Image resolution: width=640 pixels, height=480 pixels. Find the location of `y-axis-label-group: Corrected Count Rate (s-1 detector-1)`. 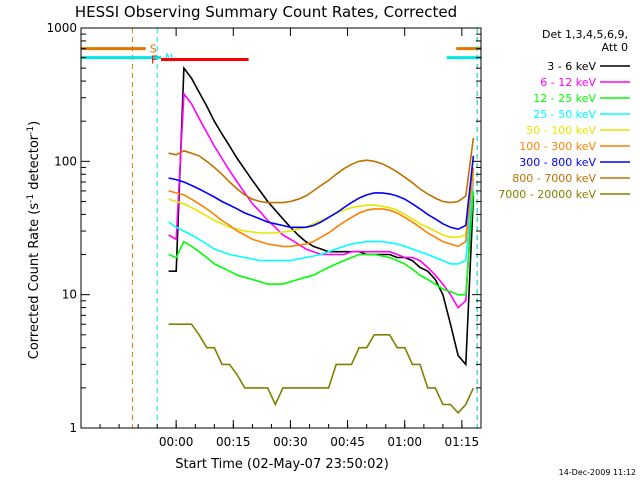

y-axis-label-group: Corrected Count Rate (s-1 detector-1) is located at coordinates (34, 240).